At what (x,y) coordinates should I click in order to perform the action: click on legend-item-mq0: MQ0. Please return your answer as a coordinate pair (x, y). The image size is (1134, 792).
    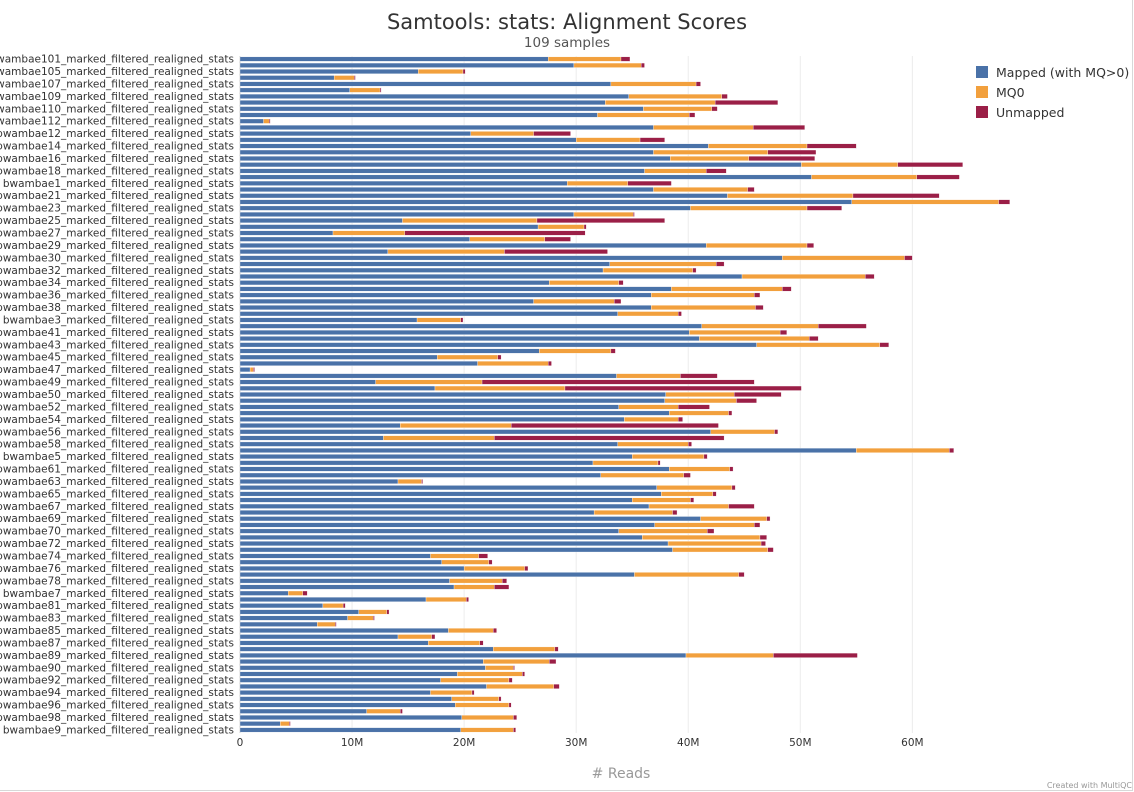
    Looking at the image, I should click on (1052, 92).